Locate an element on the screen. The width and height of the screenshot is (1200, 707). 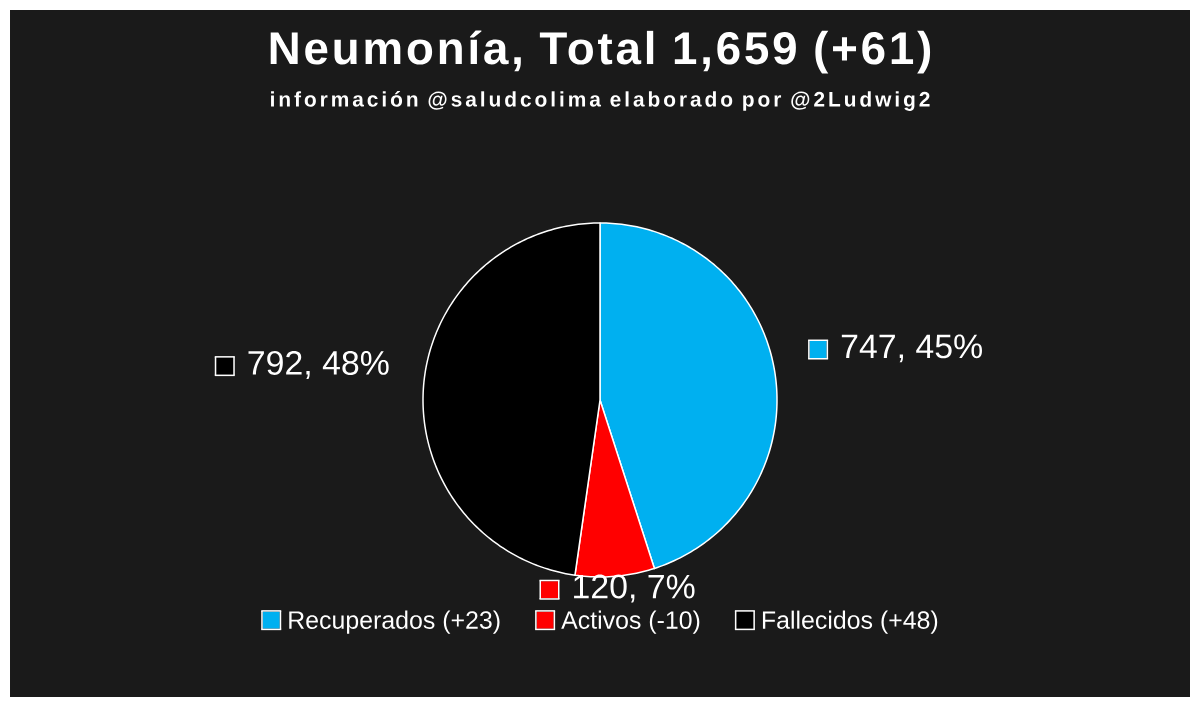
legend-label: Recuperados (+23) is located at coordinates (394, 622).